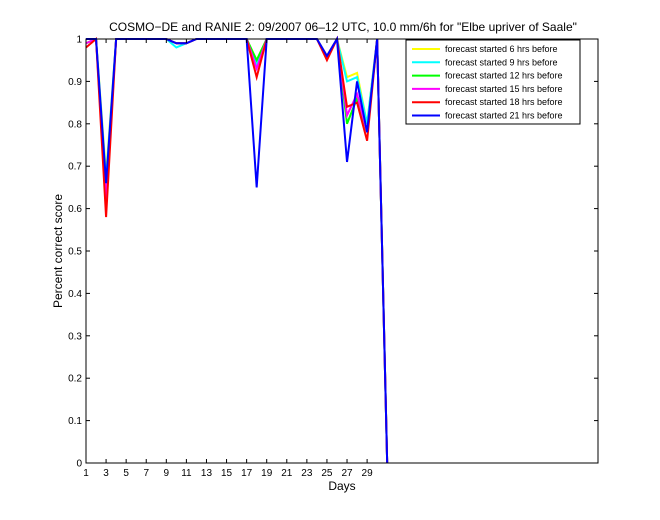  Describe the element at coordinates (86, 473) in the screenshot. I see `x-tick-label: 1` at that location.